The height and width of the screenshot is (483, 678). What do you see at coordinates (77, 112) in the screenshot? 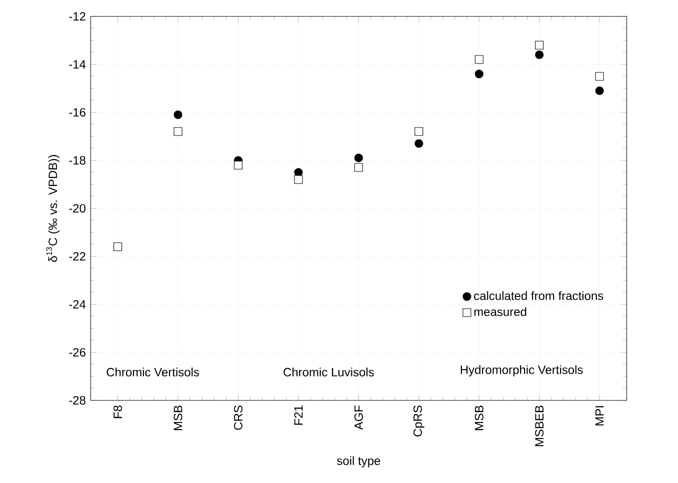
I see `y-tick-label: -16` at bounding box center [77, 112].